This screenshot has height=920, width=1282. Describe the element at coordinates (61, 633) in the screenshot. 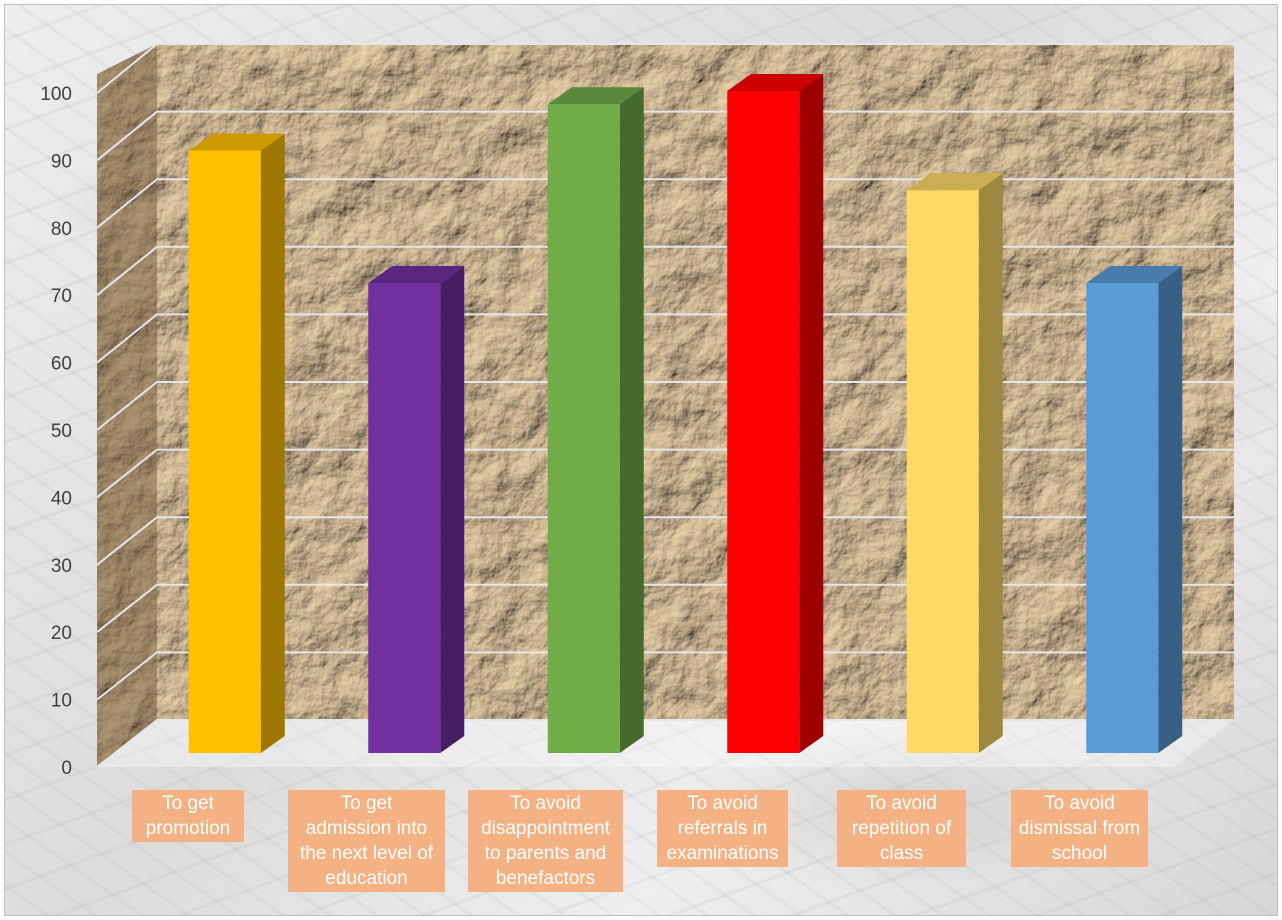

I see `y-tick-label: 20` at that location.